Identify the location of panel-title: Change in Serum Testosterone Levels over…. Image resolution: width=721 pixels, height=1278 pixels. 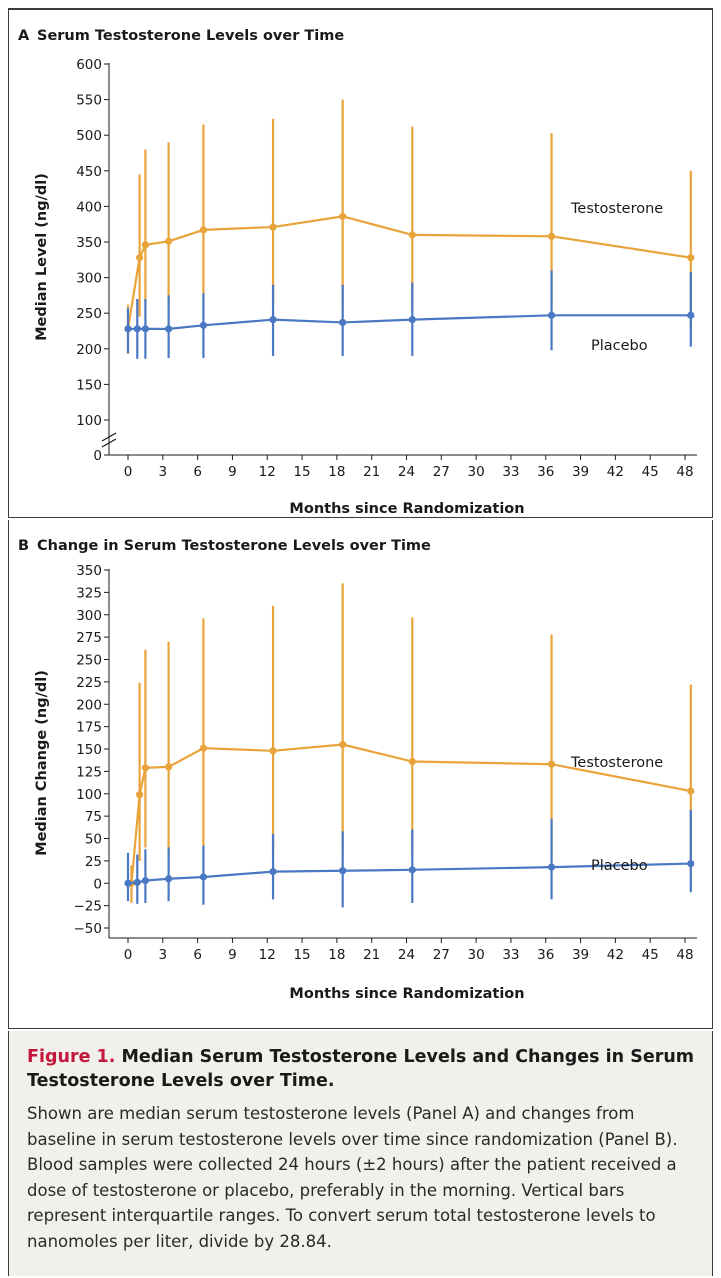
(234, 546).